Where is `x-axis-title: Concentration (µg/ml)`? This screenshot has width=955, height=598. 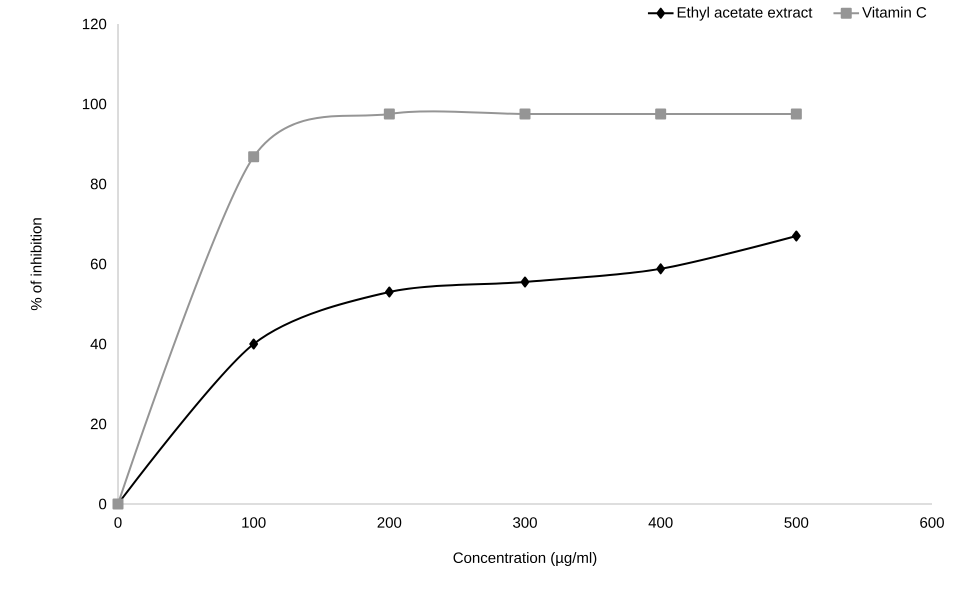 x-axis-title: Concentration (µg/ml) is located at coordinates (525, 559).